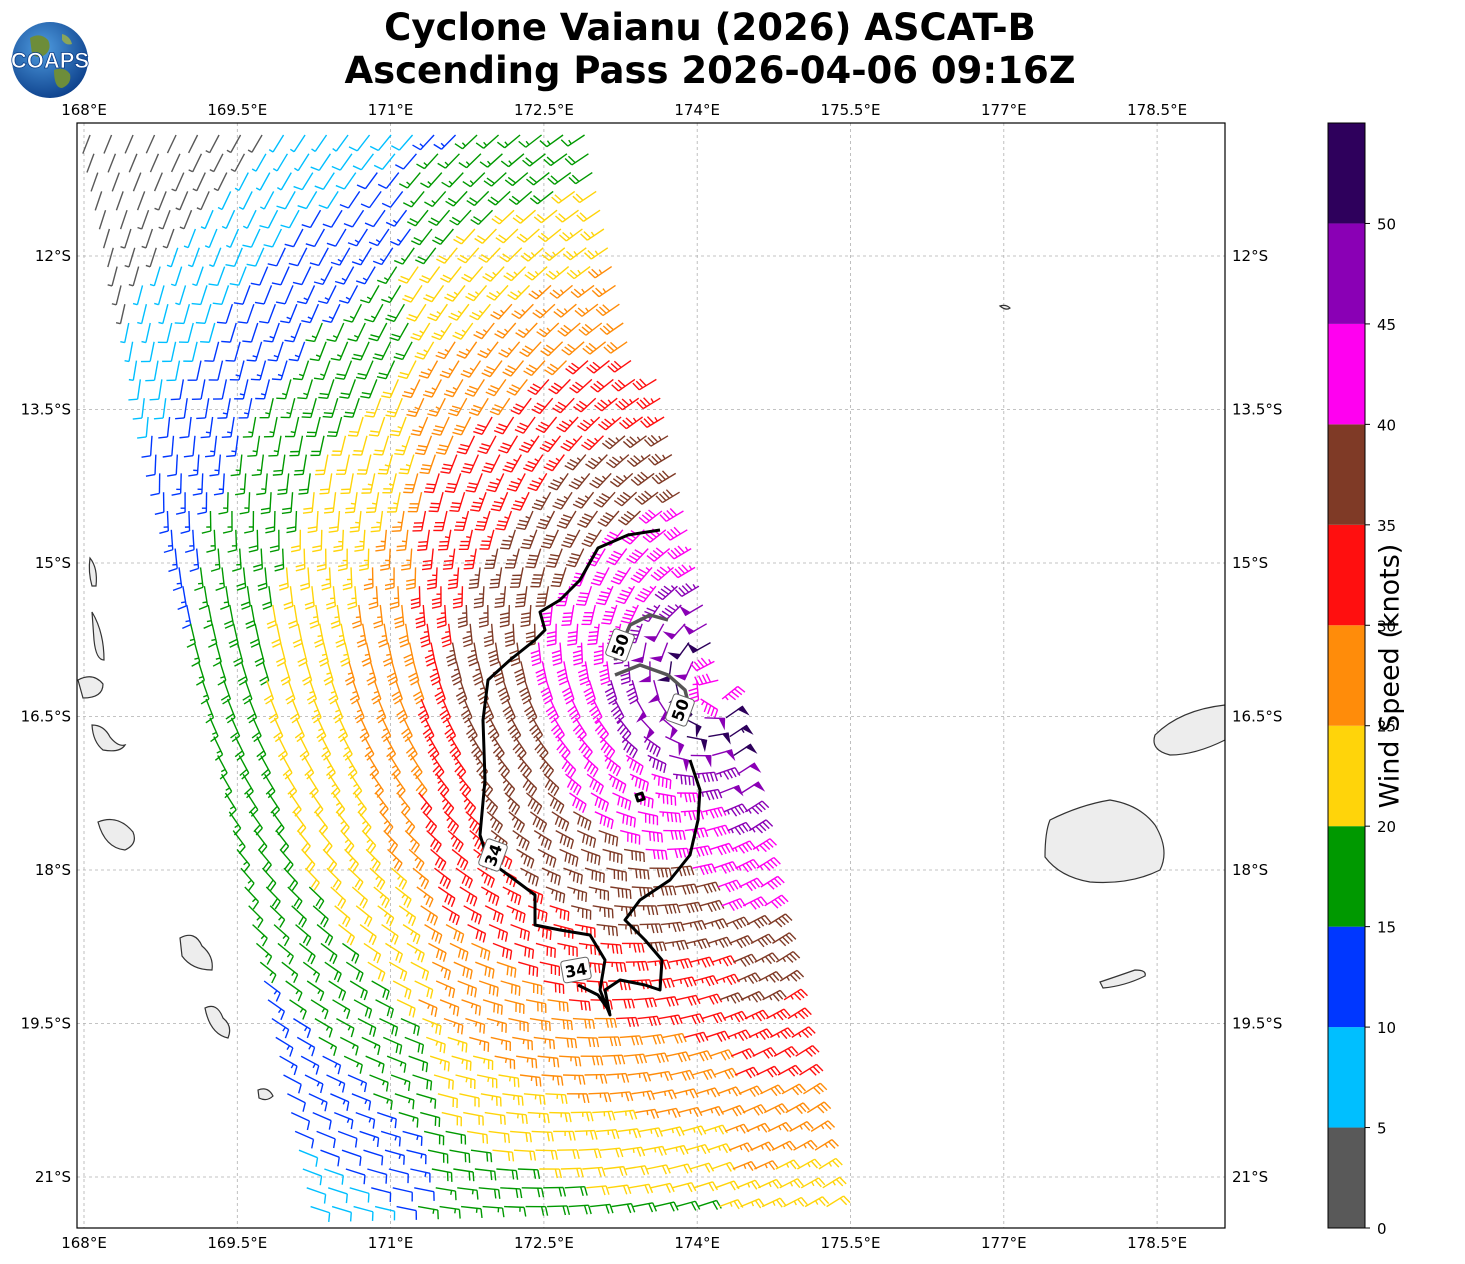 The width and height of the screenshot is (1465, 1264). I want to click on lat-tick-label-left: 12°S, so click(53, 256).